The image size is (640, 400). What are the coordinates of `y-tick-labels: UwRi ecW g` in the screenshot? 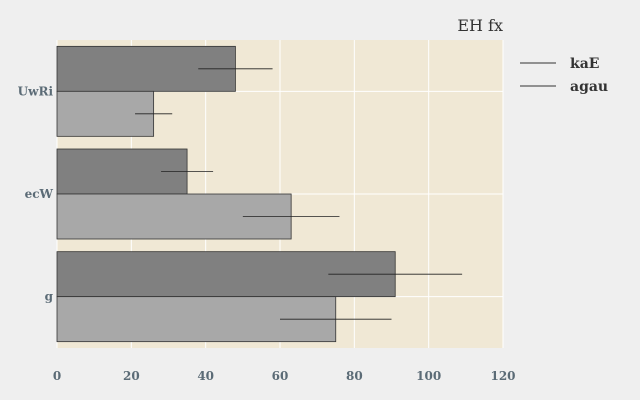 It's located at (36, 193).